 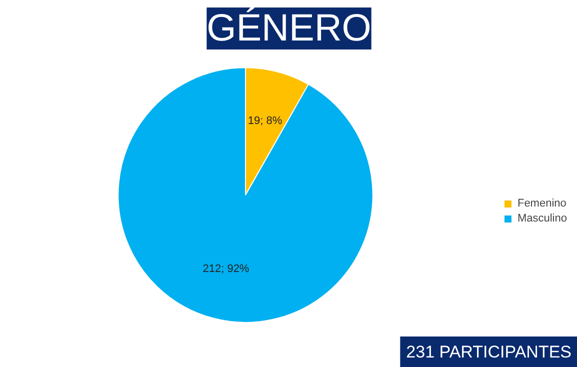 I want to click on data-label: 19; 8%, so click(x=265, y=120).